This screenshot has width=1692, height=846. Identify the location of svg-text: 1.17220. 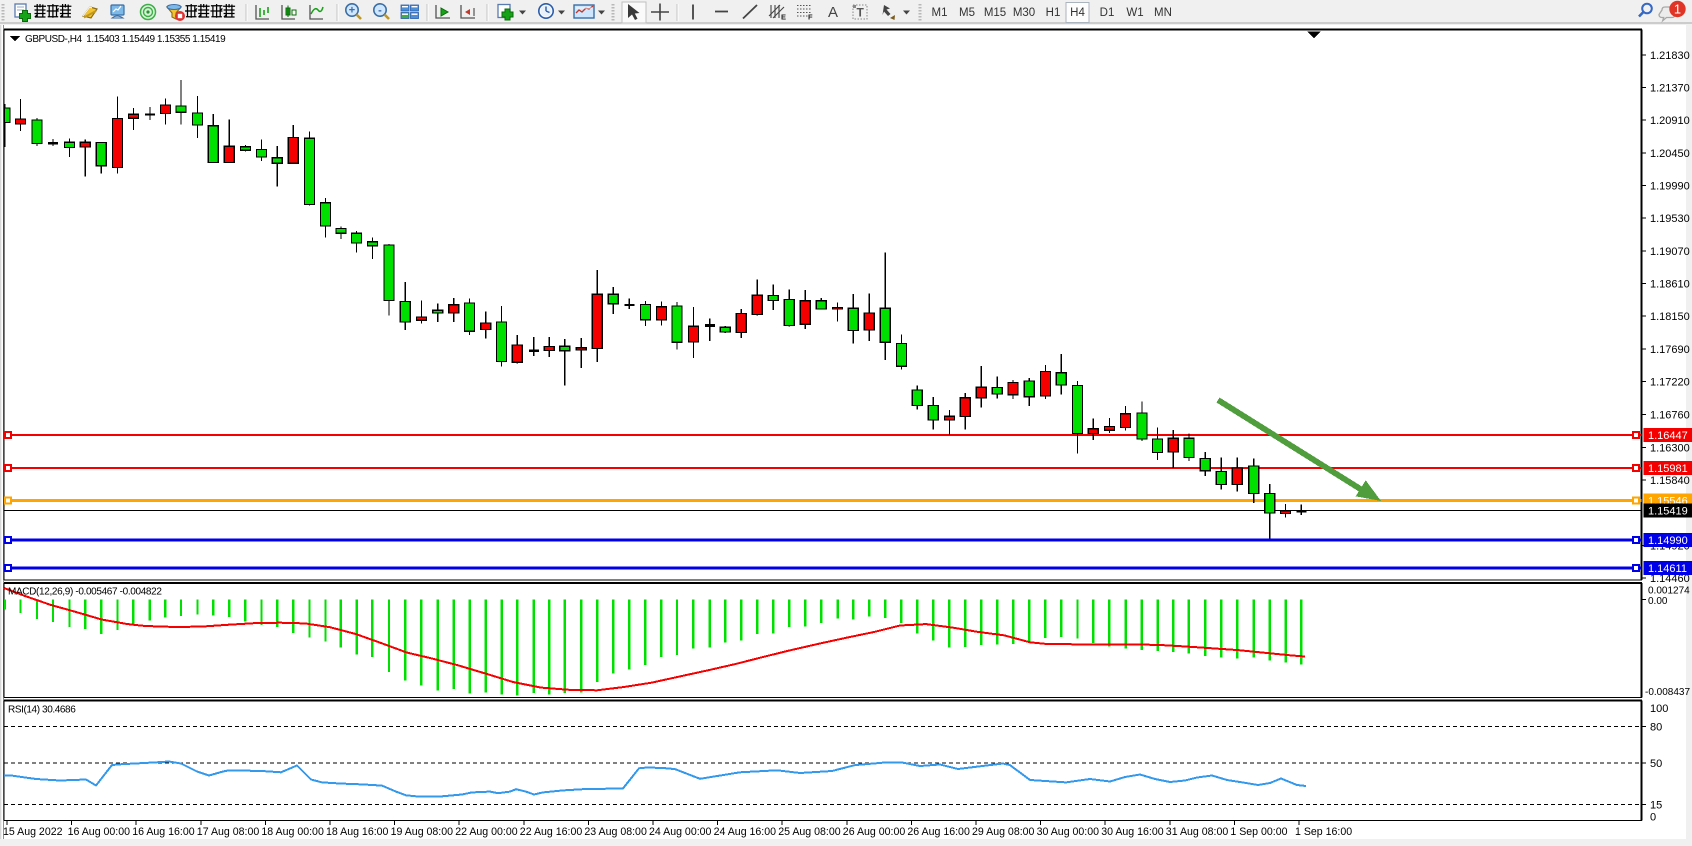
(1670, 382).